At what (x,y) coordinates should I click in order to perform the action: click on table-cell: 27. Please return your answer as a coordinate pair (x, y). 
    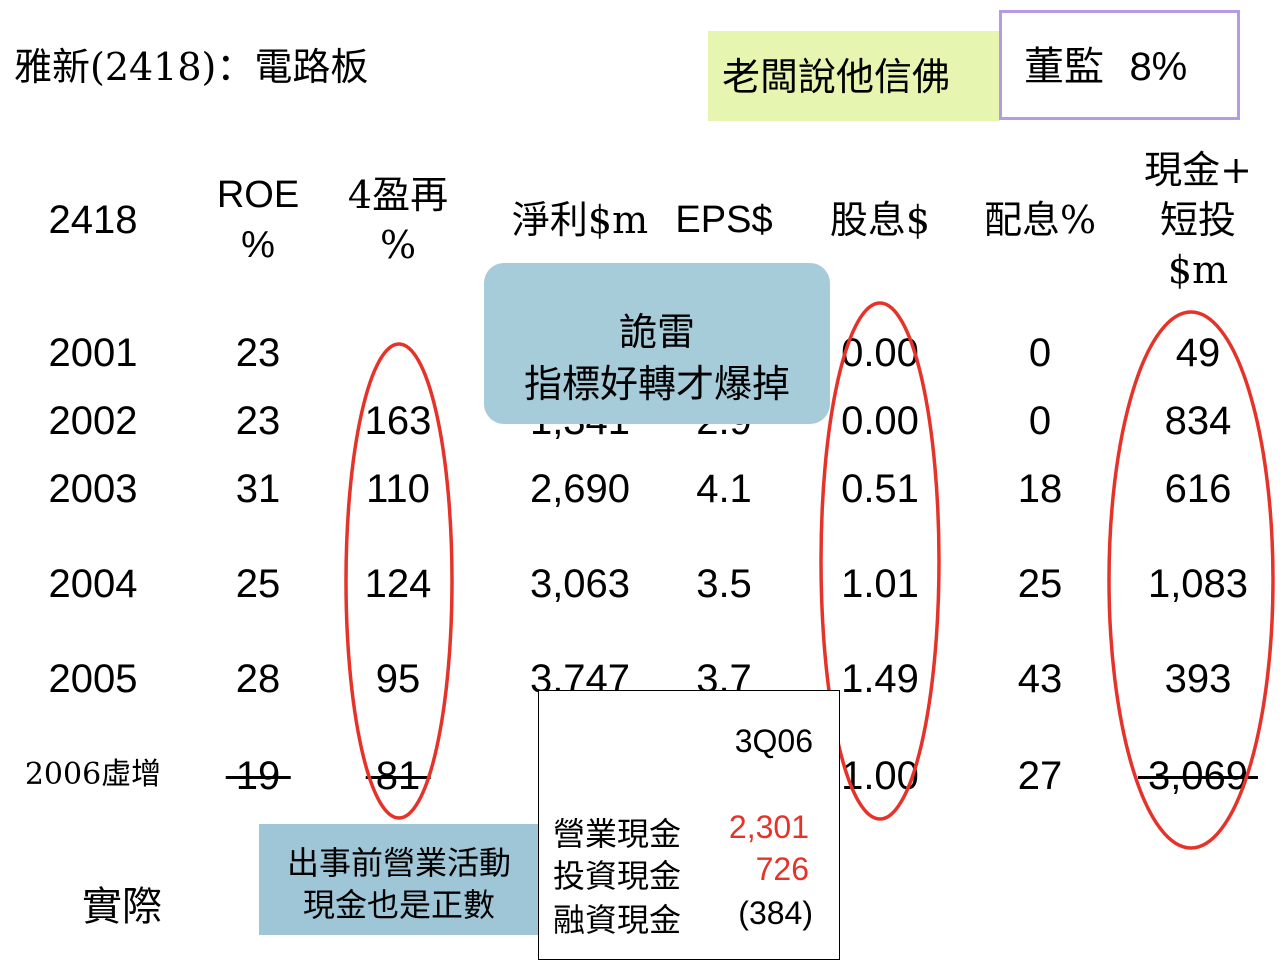
    Looking at the image, I should click on (1040, 776).